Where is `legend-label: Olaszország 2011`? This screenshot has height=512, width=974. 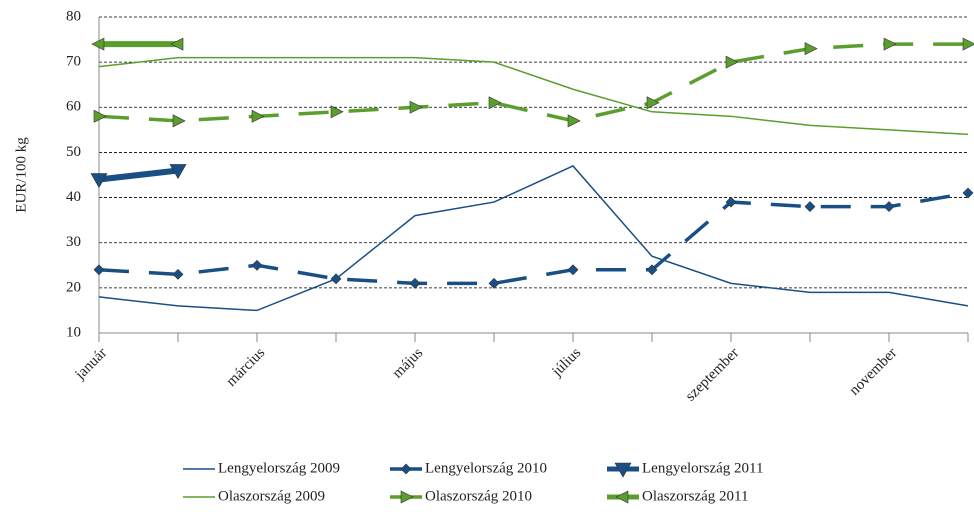
legend-label: Olaszország 2011 is located at coordinates (695, 496).